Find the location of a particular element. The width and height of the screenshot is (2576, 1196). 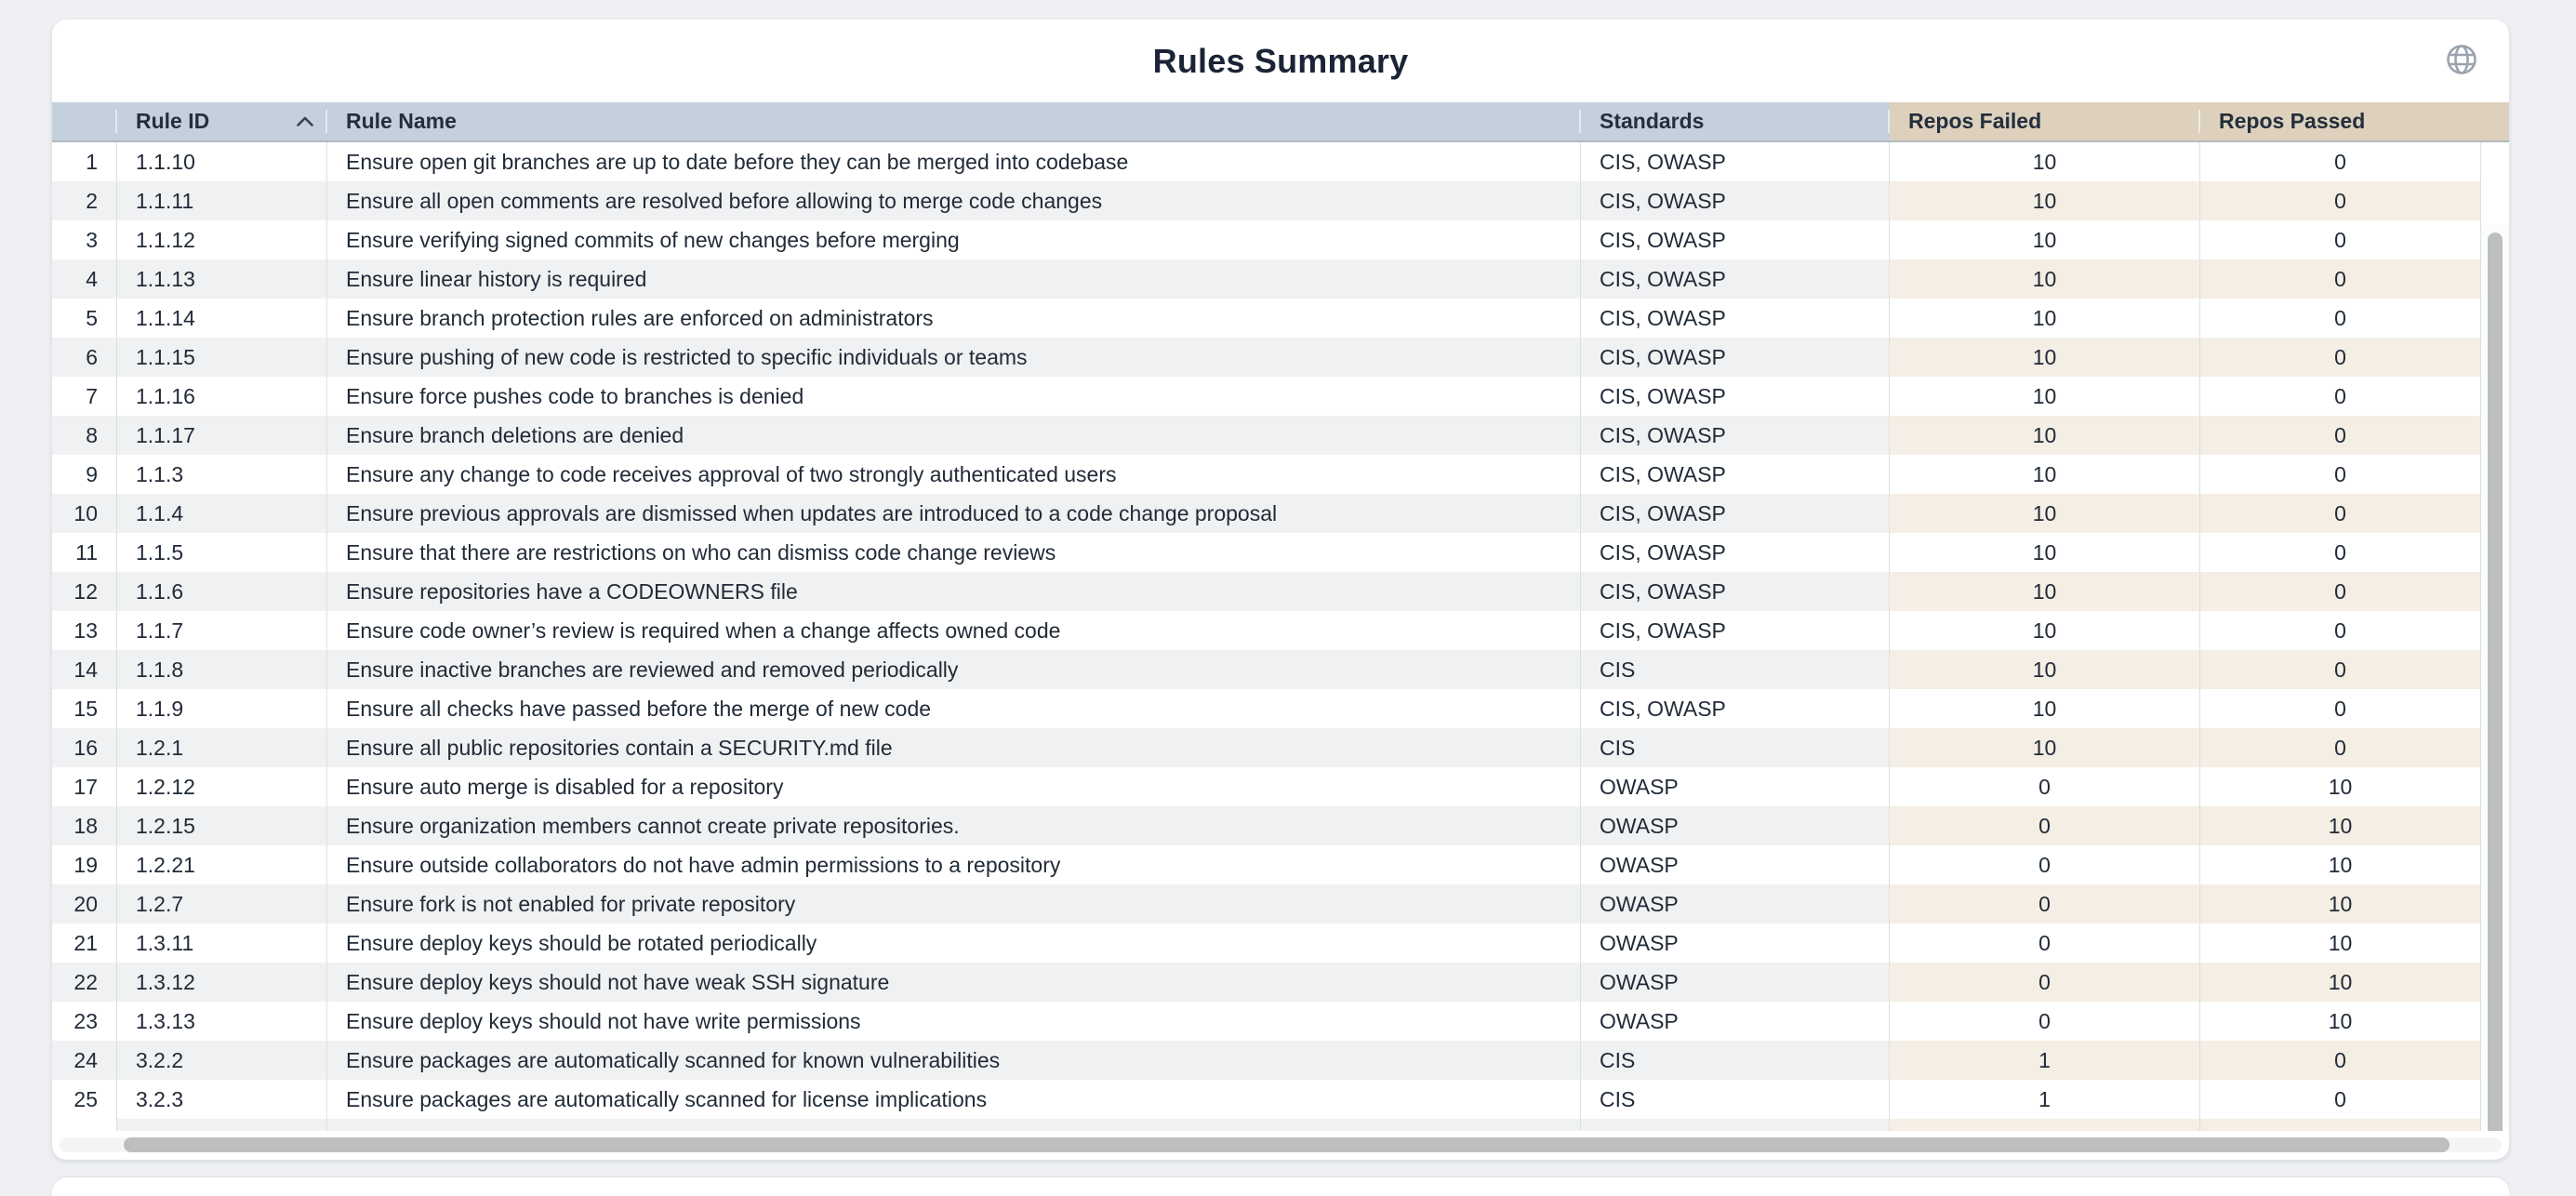

cell-rule-id: 1.1.9 is located at coordinates (222, 708).